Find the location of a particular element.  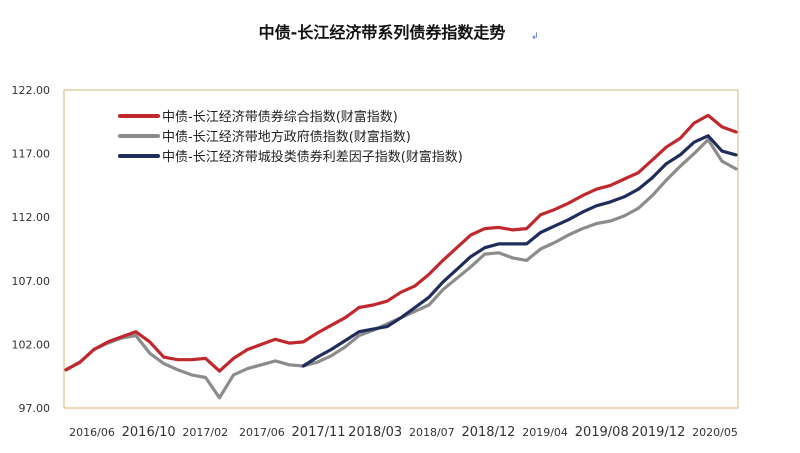

y-tick-label: 102.00 is located at coordinates (31, 344).